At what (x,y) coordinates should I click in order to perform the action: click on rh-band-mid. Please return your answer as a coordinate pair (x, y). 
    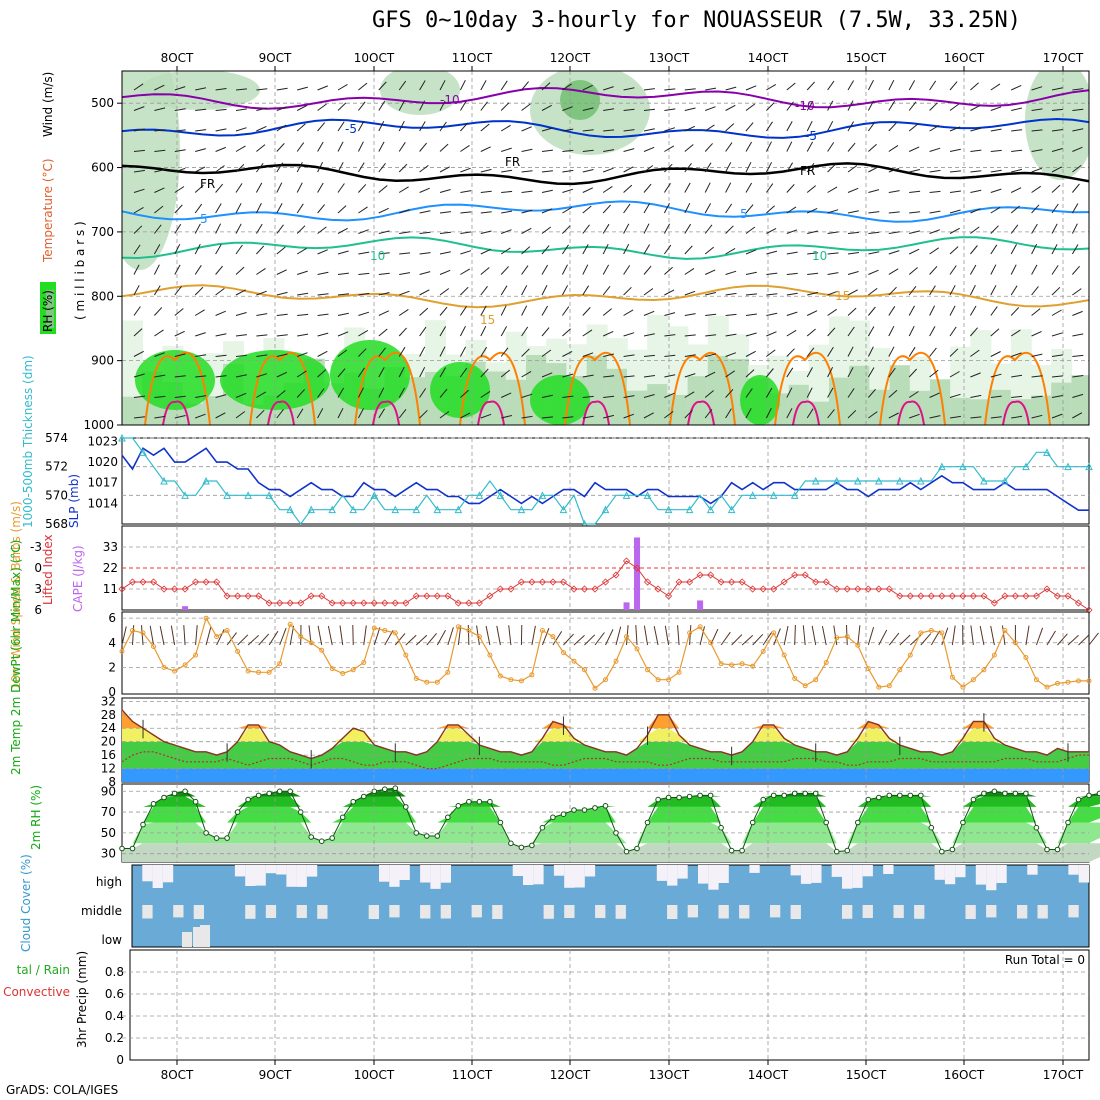
    Looking at the image, I should click on (516, 402).